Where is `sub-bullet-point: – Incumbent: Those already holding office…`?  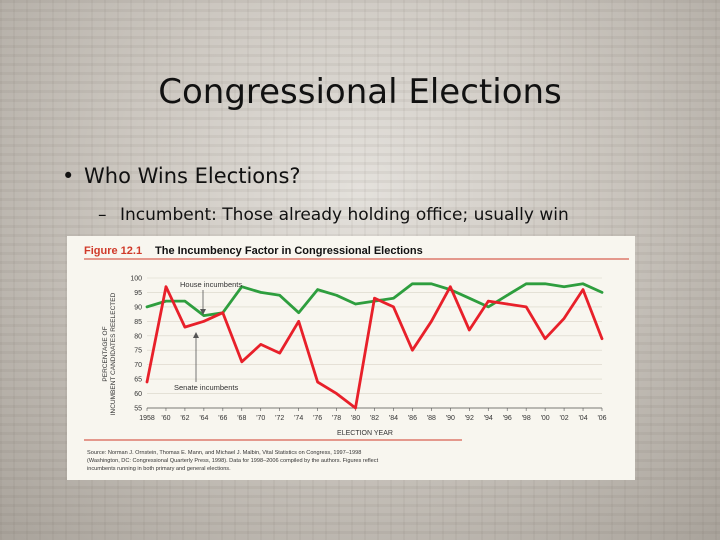
sub-bullet-point: – Incumbent: Those already holding office… is located at coordinates (333, 215).